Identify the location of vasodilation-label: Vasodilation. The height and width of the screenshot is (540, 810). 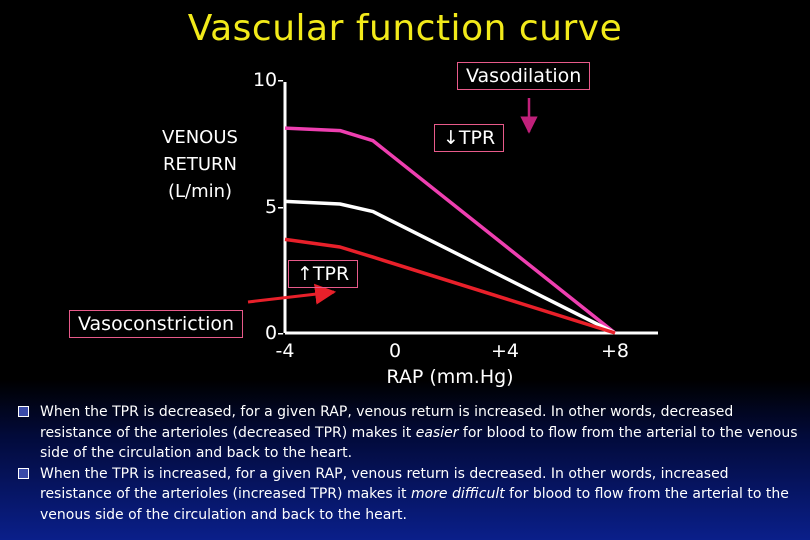
(524, 76).